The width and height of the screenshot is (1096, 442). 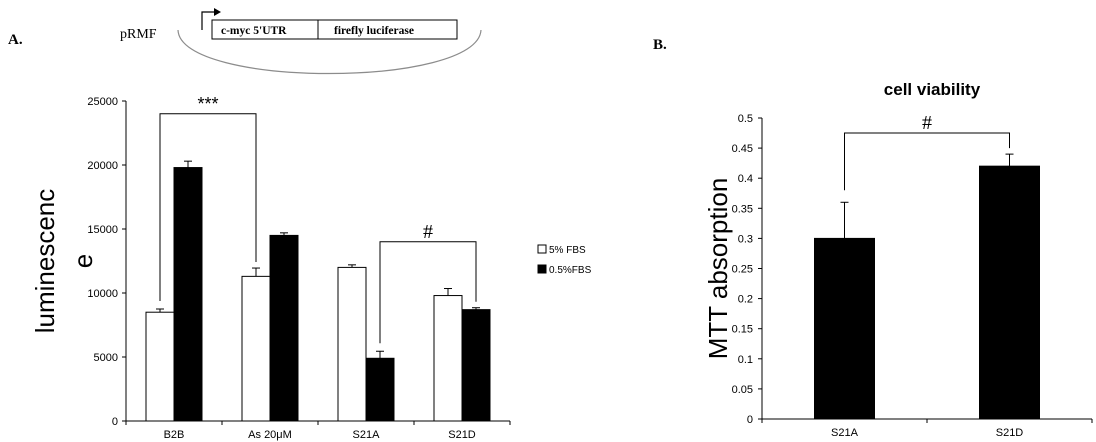 What do you see at coordinates (745, 360) in the screenshot?
I see `y-tick-label: 0.1` at bounding box center [745, 360].